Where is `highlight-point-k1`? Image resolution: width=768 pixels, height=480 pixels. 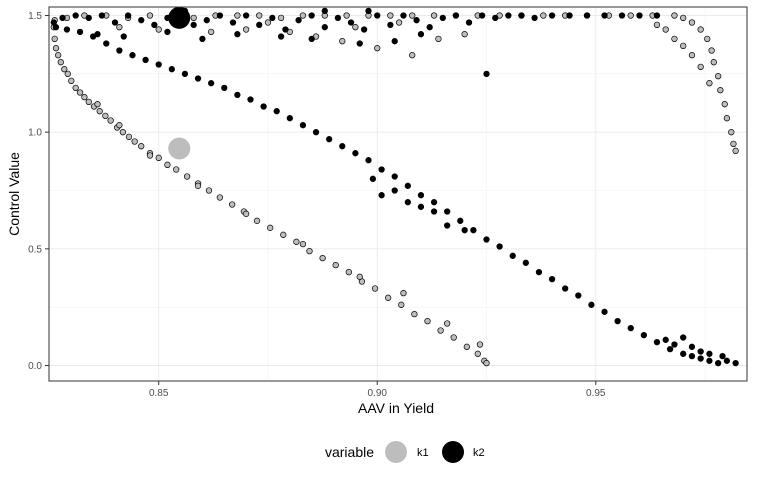 highlight-point-k1 is located at coordinates (179, 148).